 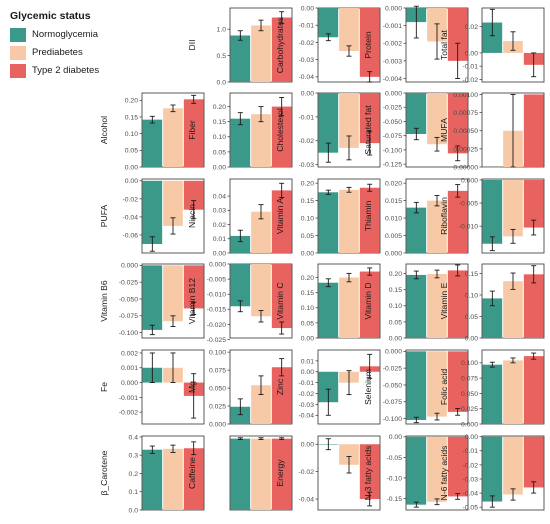 What do you see at coordinates (533, 203) in the screenshot?
I see `bar-riboflavin-type-2-diabetes` at bounding box center [533, 203].